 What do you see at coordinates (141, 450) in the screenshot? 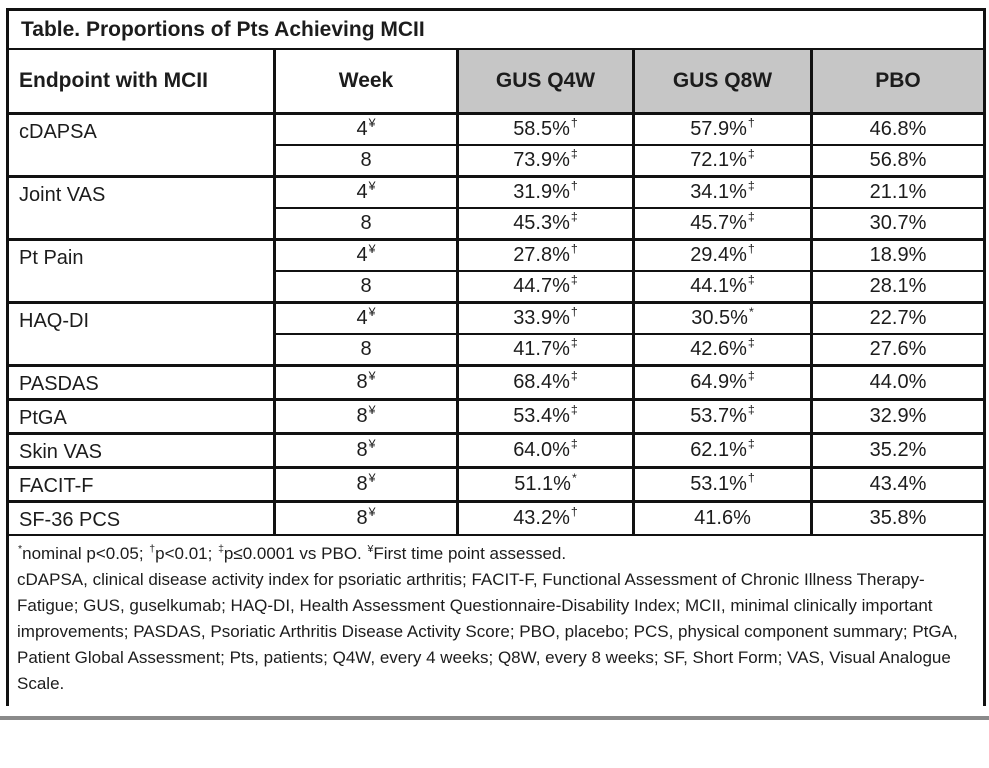
I see `endpoint-cell: Skin VAS` at bounding box center [141, 450].